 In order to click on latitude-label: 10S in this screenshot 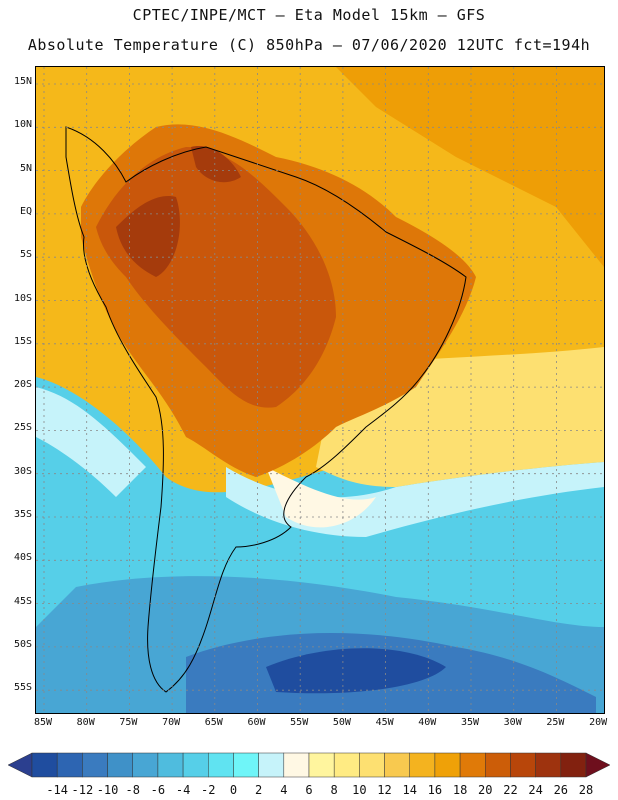, I will do `click(22, 298)`.